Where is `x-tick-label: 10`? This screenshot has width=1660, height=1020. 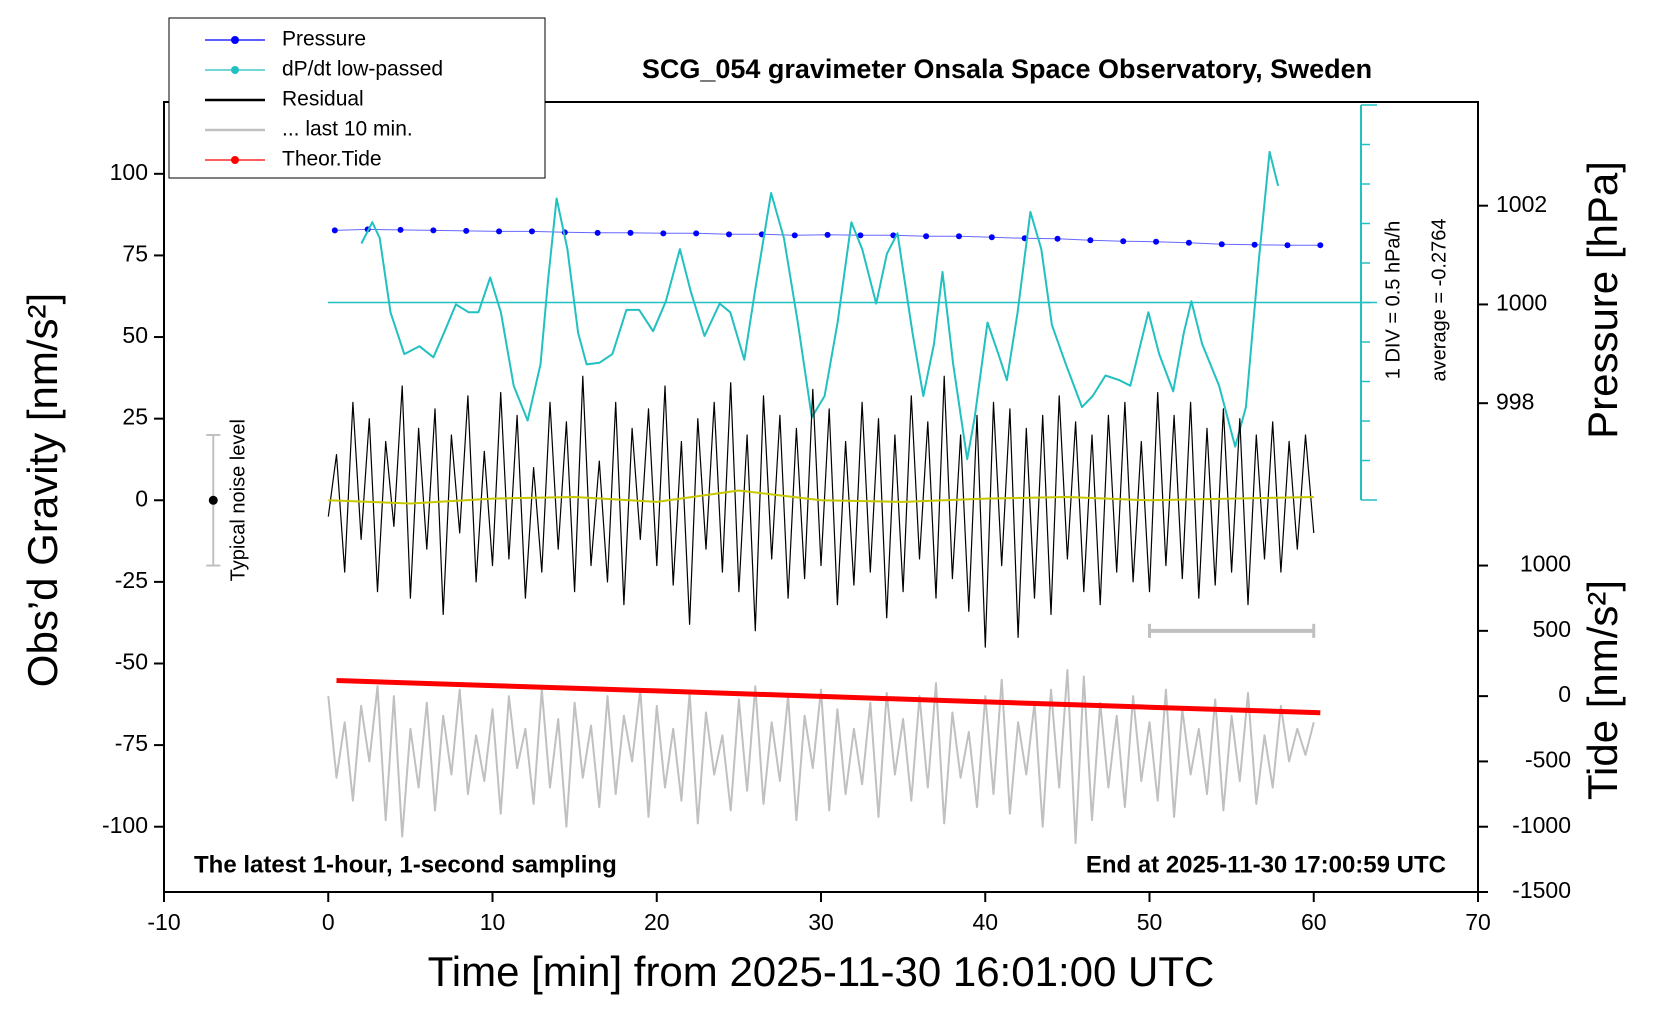
x-tick-label: 10 is located at coordinates (493, 922).